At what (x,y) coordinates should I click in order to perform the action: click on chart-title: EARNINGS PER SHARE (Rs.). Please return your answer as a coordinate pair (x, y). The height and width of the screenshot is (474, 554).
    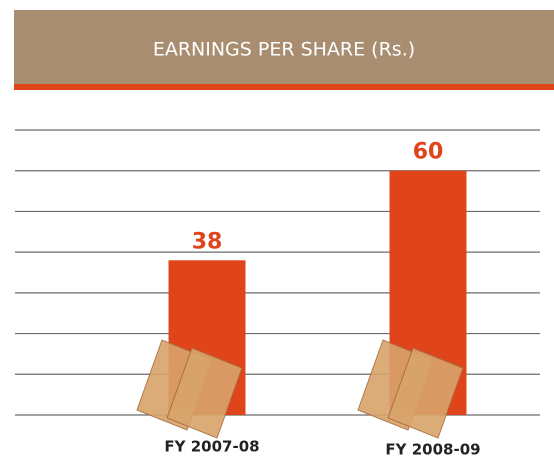
    Looking at the image, I should click on (284, 50).